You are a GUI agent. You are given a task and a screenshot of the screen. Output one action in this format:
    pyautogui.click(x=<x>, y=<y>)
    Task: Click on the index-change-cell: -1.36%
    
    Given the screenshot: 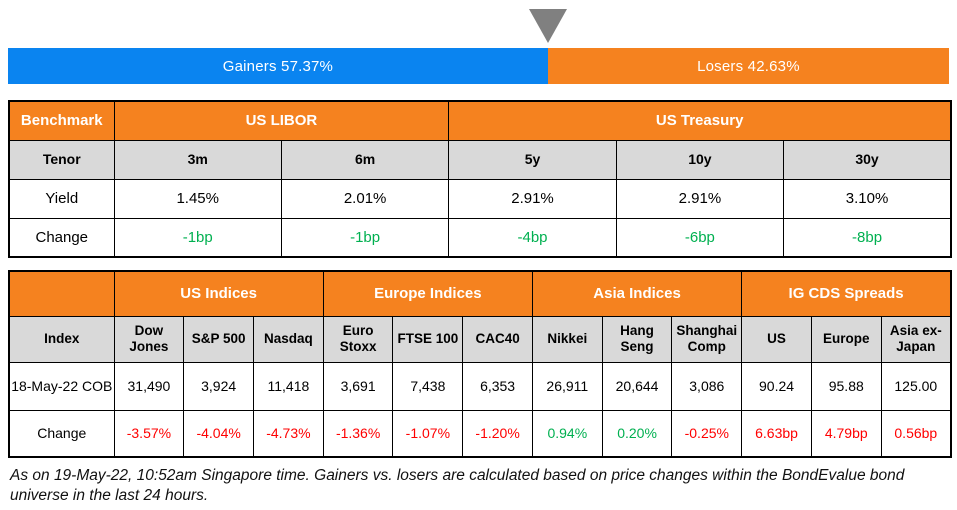 What is the action you would take?
    pyautogui.click(x=358, y=433)
    